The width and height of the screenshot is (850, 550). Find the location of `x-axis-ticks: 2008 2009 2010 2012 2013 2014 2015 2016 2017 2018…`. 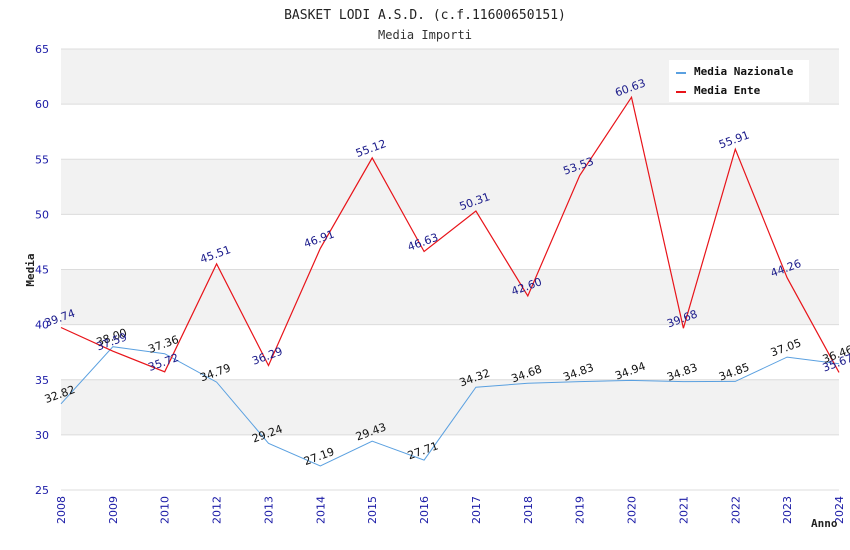

x-axis-ticks: 2008 2009 2010 2012 2013 2014 2015 2016 2017 2018… is located at coordinates (450, 510).